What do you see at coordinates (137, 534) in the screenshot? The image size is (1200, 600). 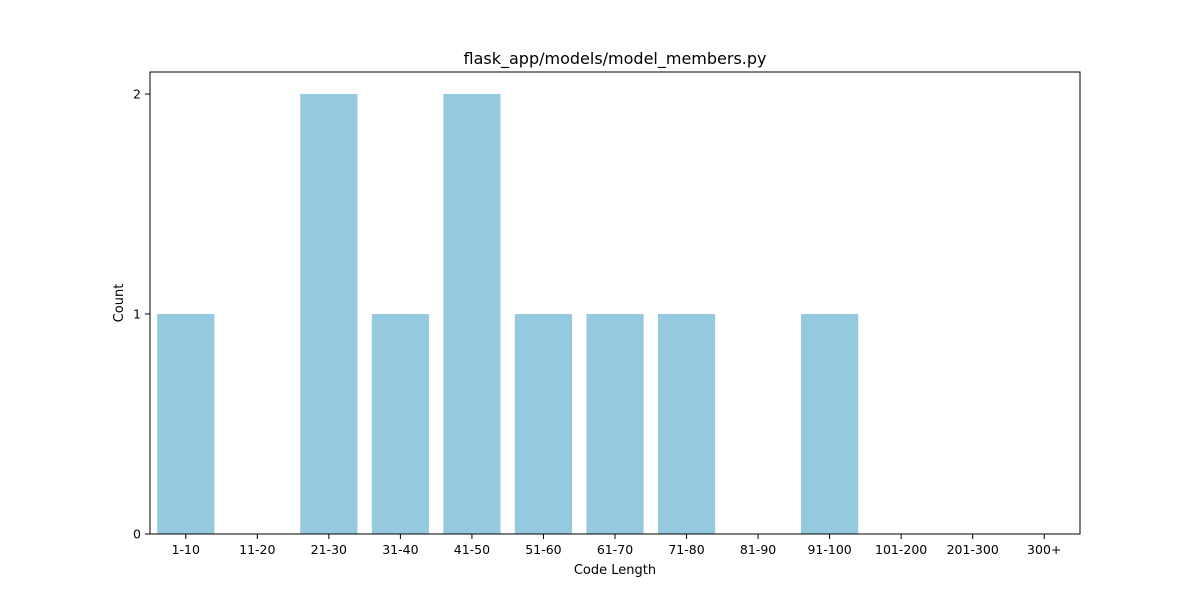 I see `y-tick-label: 0` at bounding box center [137, 534].